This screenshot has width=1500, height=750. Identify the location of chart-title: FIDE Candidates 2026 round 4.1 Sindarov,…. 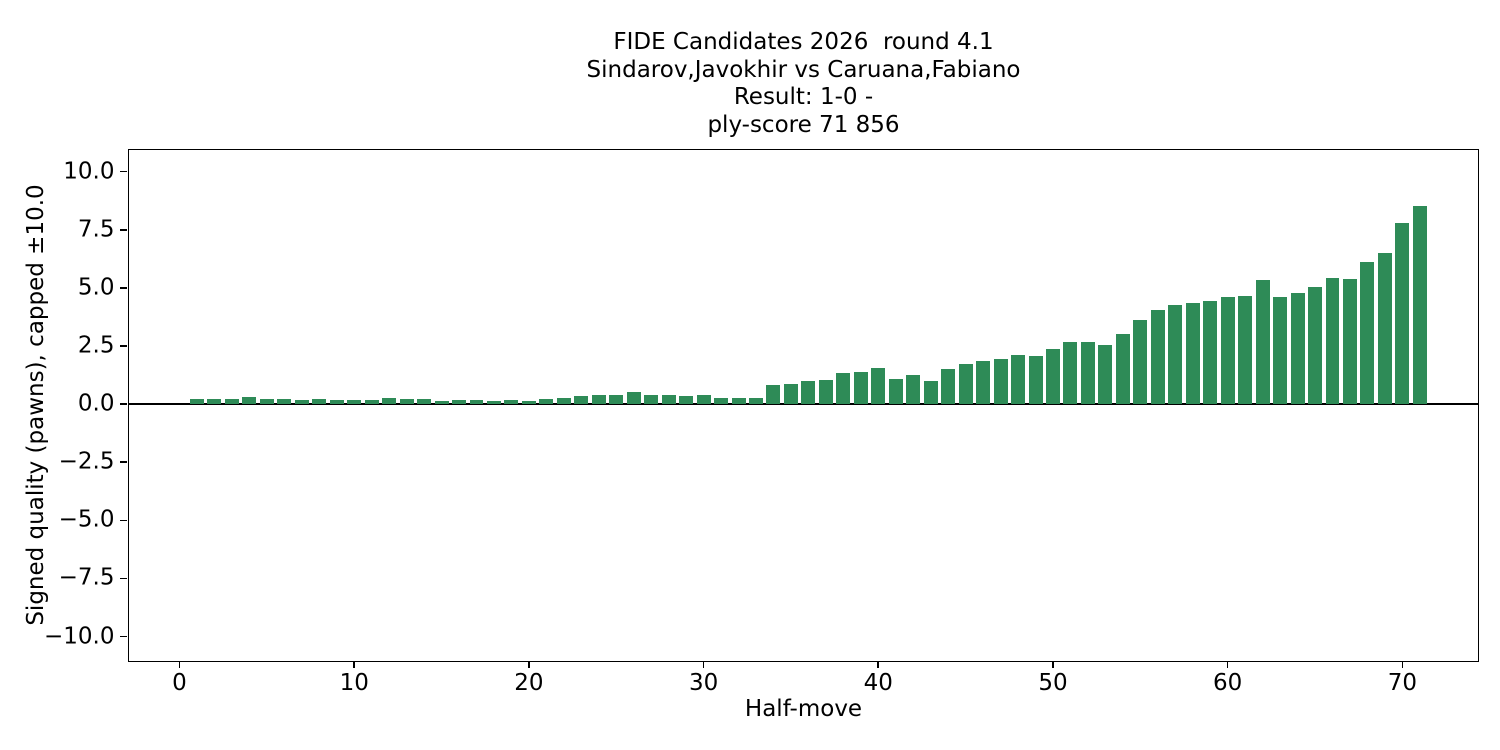
(803, 84).